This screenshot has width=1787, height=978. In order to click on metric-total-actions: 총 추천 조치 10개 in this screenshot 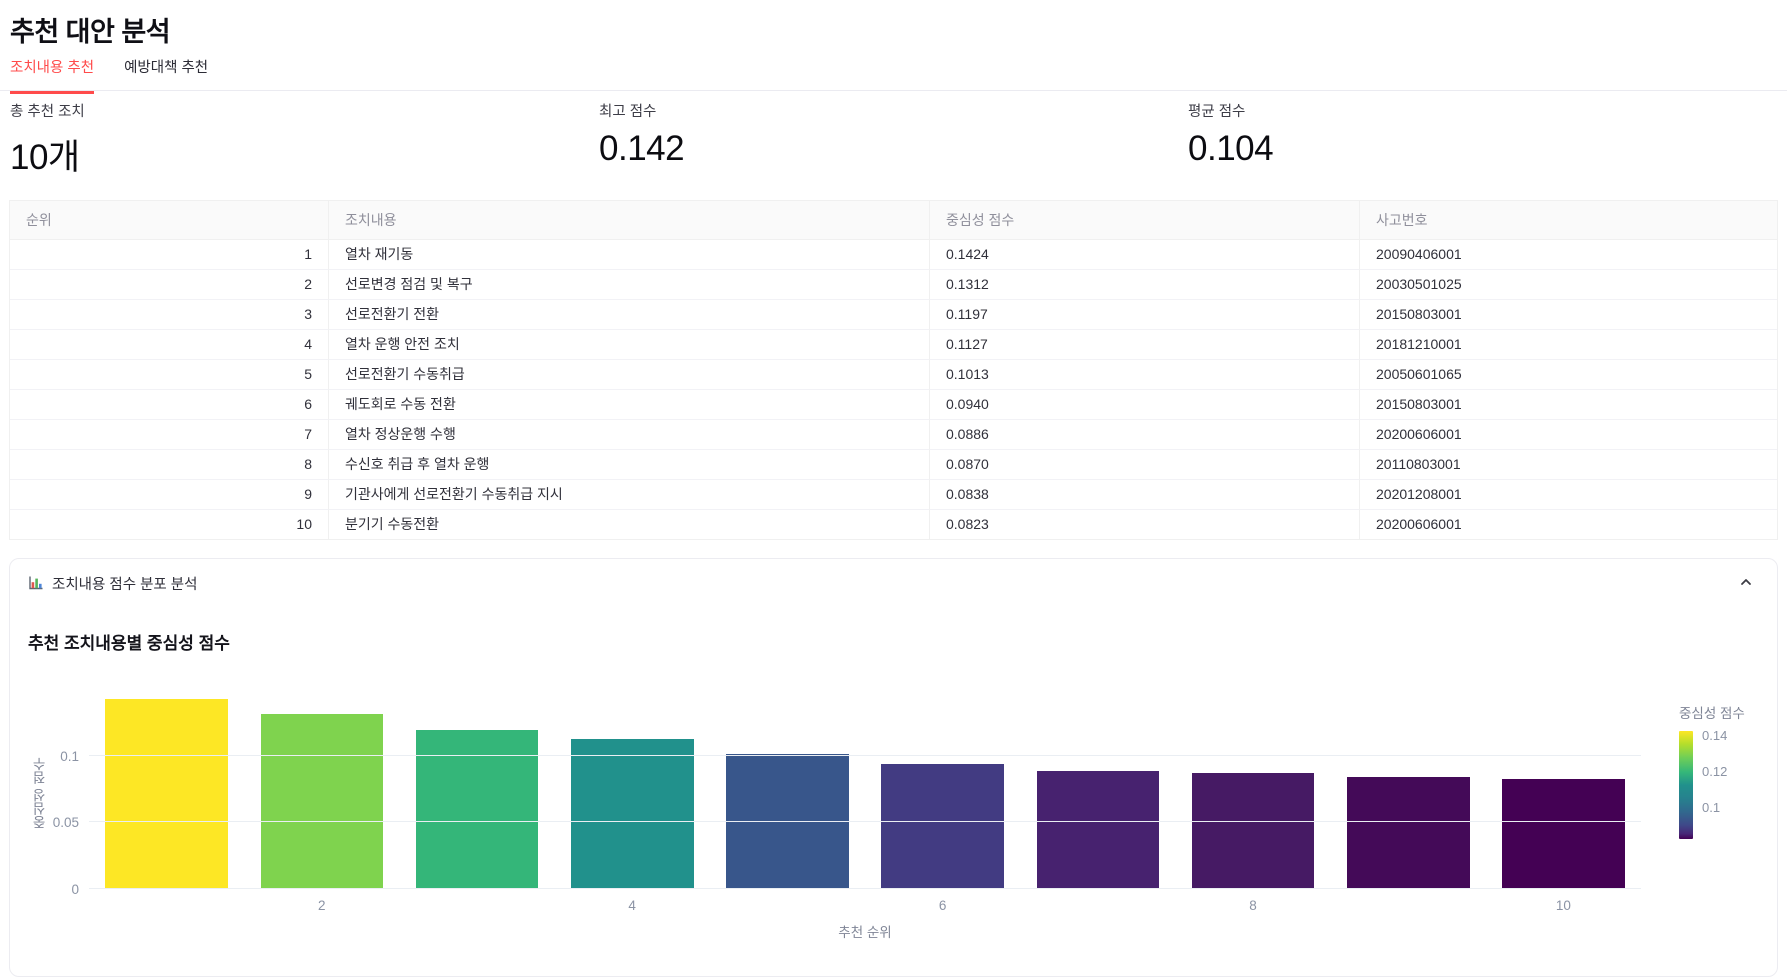, I will do `click(304, 140)`.